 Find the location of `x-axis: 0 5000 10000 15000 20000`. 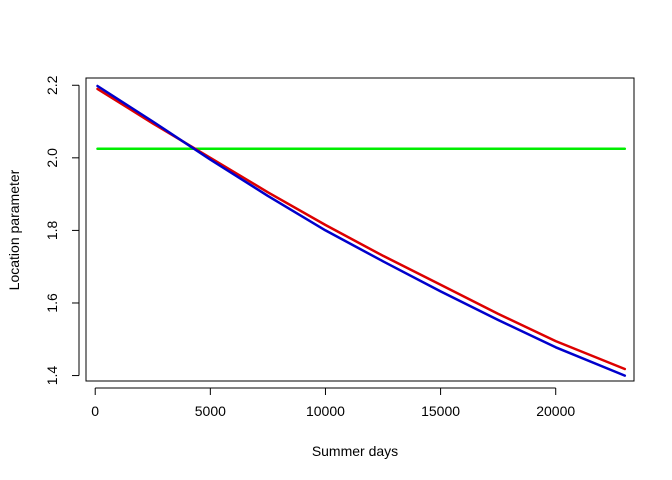

x-axis: 0 5000 10000 15000 20000 is located at coordinates (333, 403).